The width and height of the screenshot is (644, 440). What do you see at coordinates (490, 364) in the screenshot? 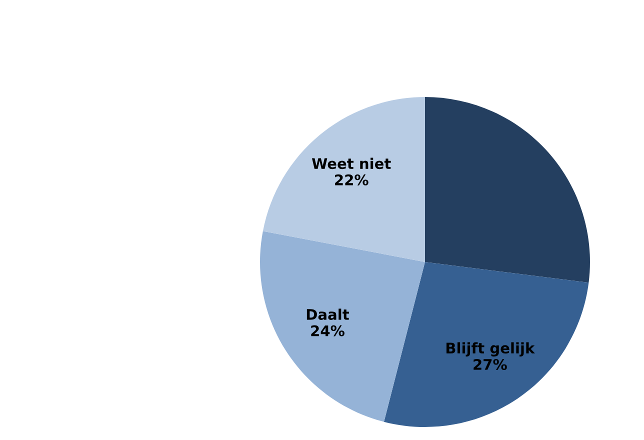
I see `data-label: 27%` at bounding box center [490, 364].